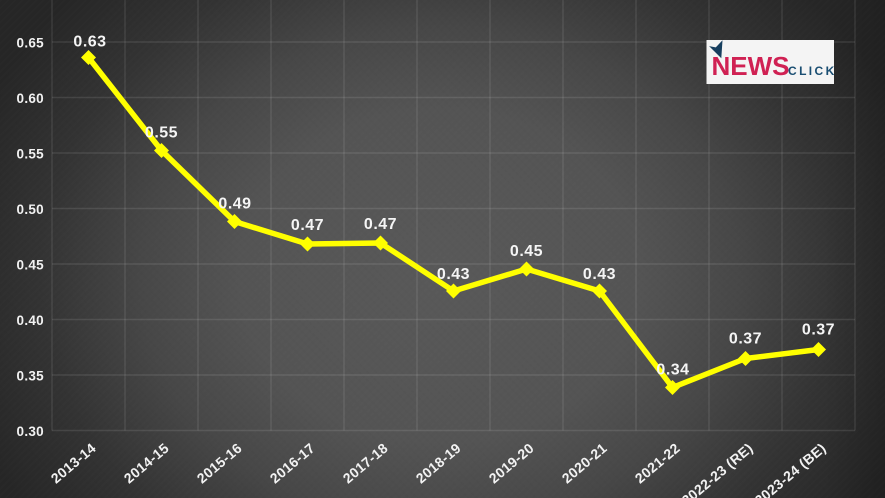  I want to click on svg-text: 2014-15, so click(146, 463).